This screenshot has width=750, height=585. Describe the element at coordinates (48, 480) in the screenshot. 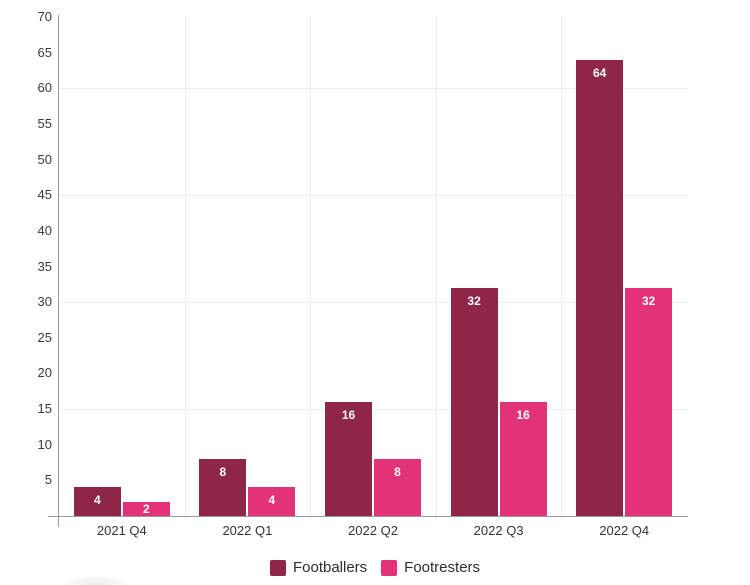

I see `y-axis-tick-label: 5` at that location.